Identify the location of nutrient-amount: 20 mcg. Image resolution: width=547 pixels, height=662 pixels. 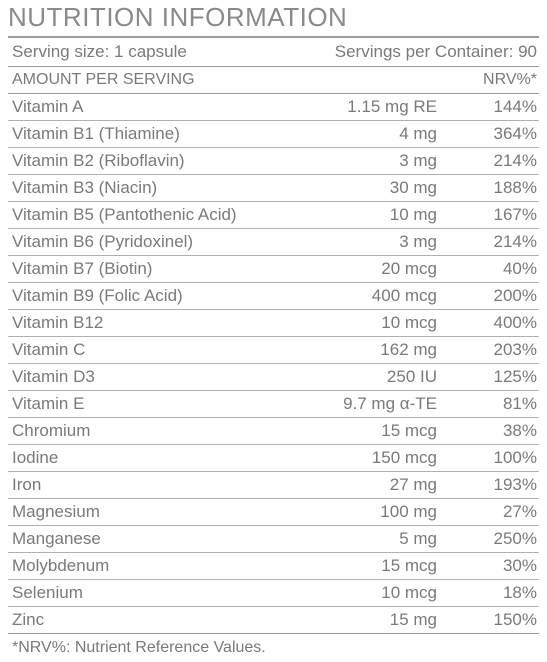
(409, 268).